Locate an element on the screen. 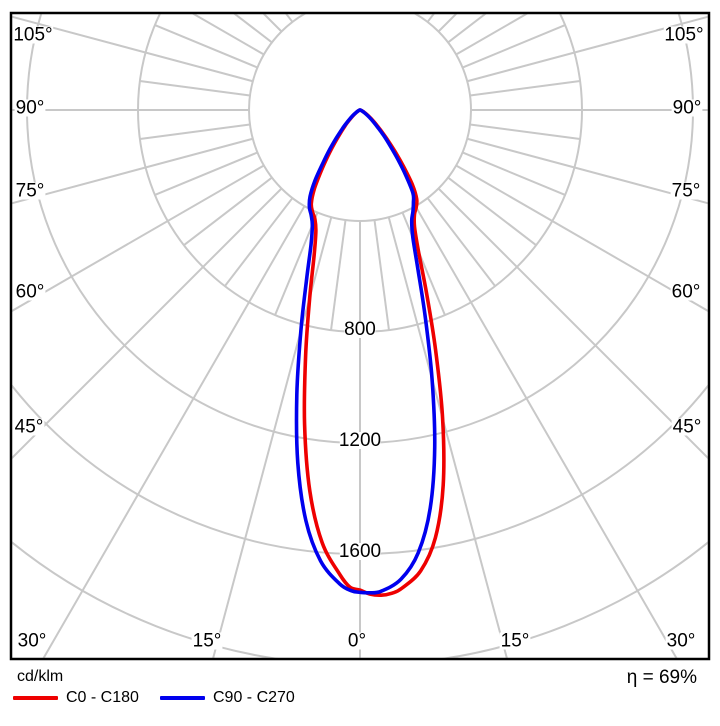 This screenshot has height=726, width=720. angle-label-3: 60° is located at coordinates (30, 292).